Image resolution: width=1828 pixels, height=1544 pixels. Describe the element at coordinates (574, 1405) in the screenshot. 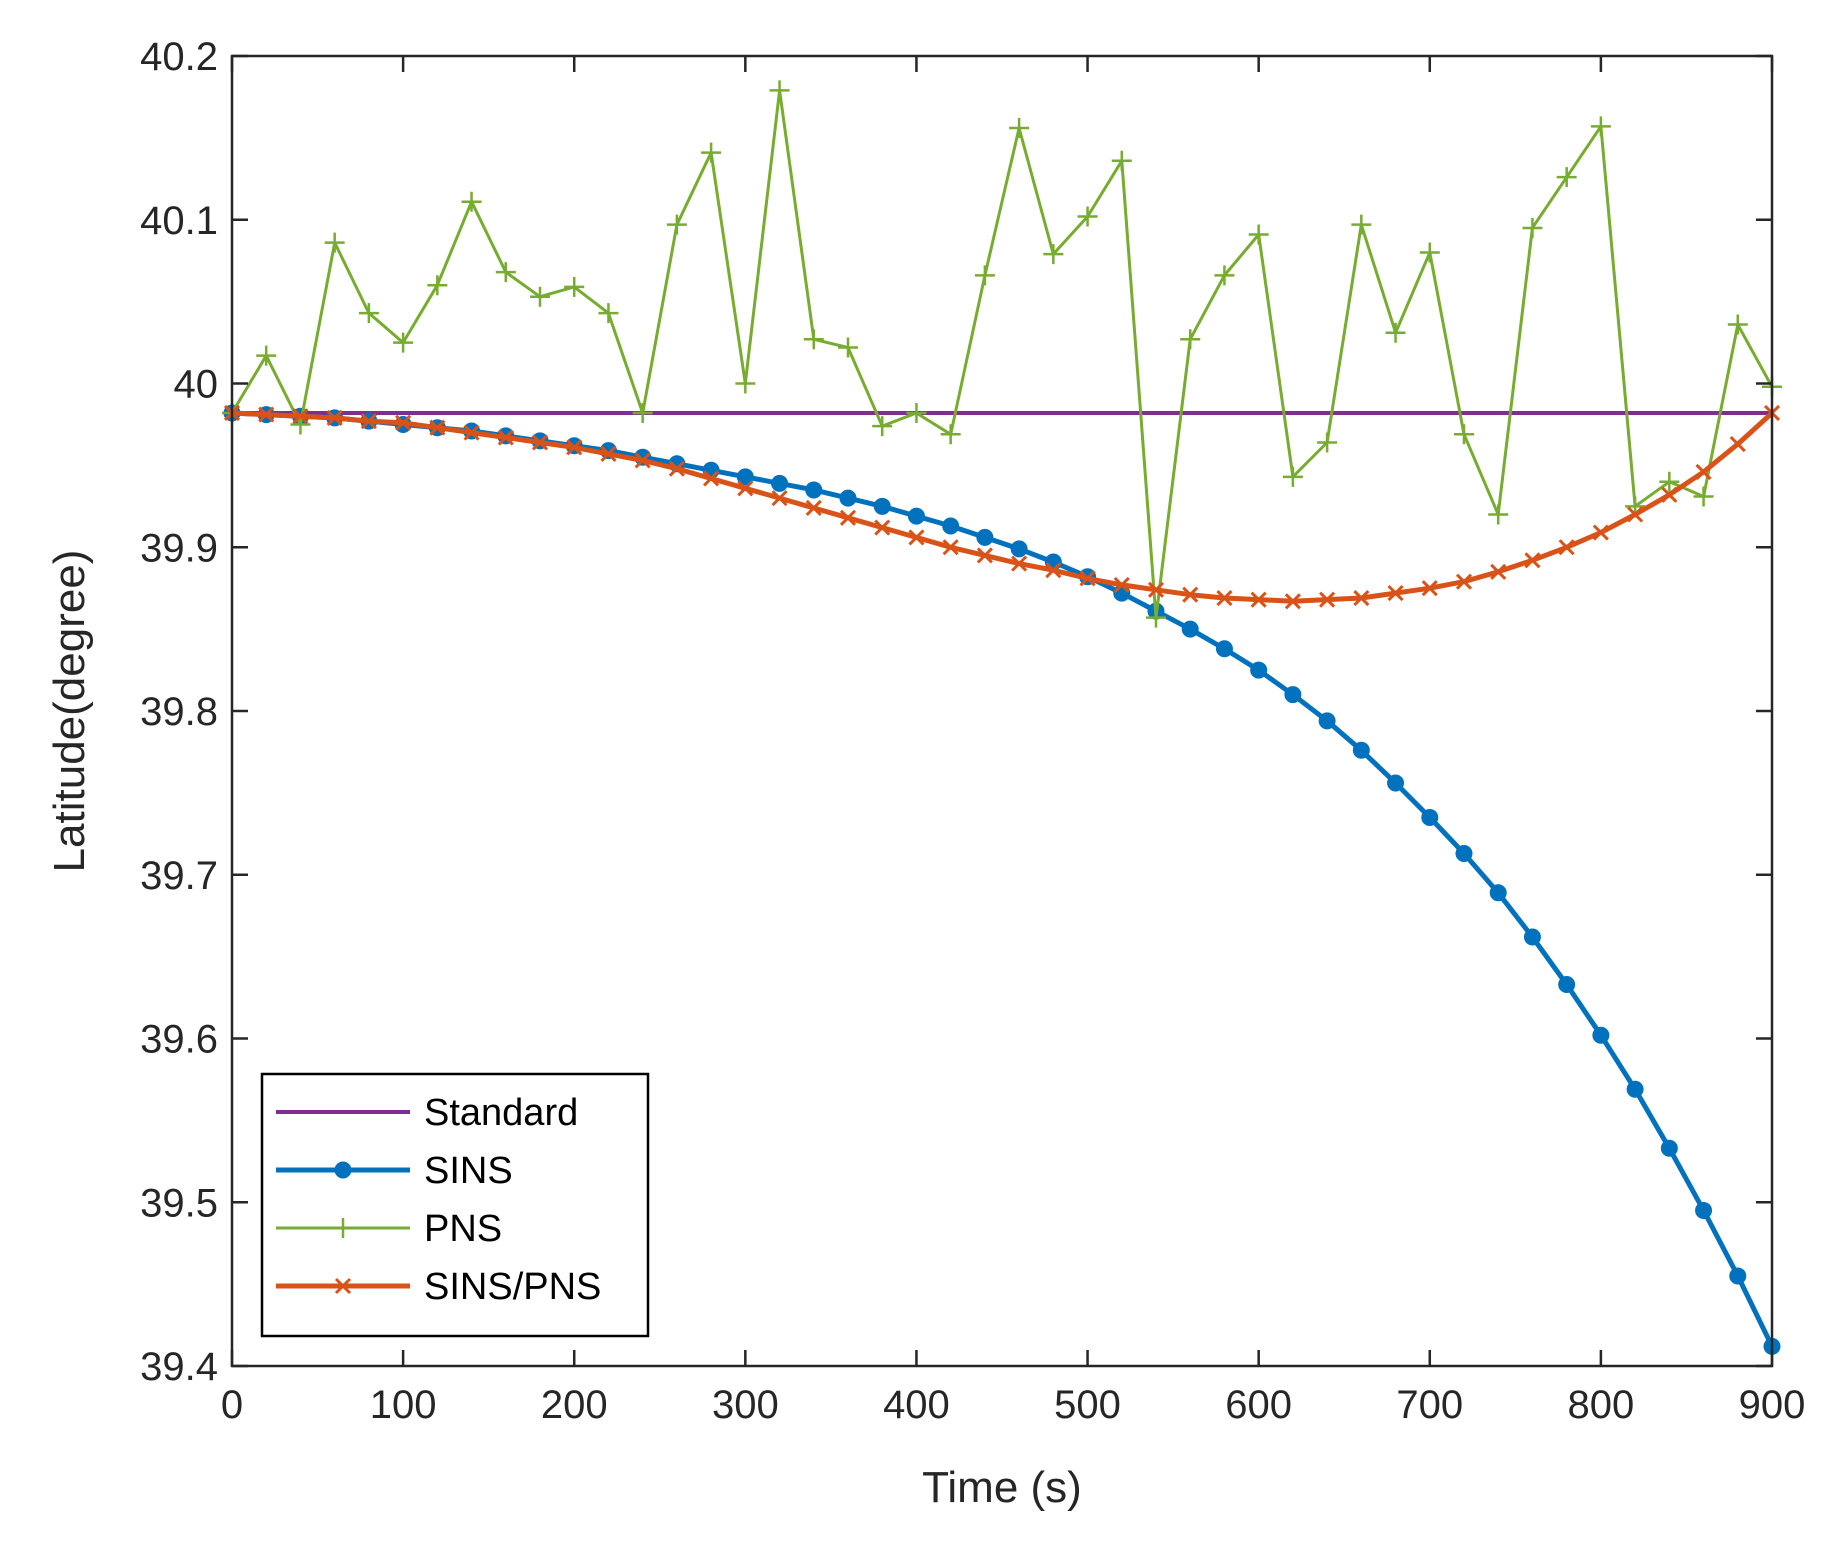

I see `x-tick-label: 200` at that location.